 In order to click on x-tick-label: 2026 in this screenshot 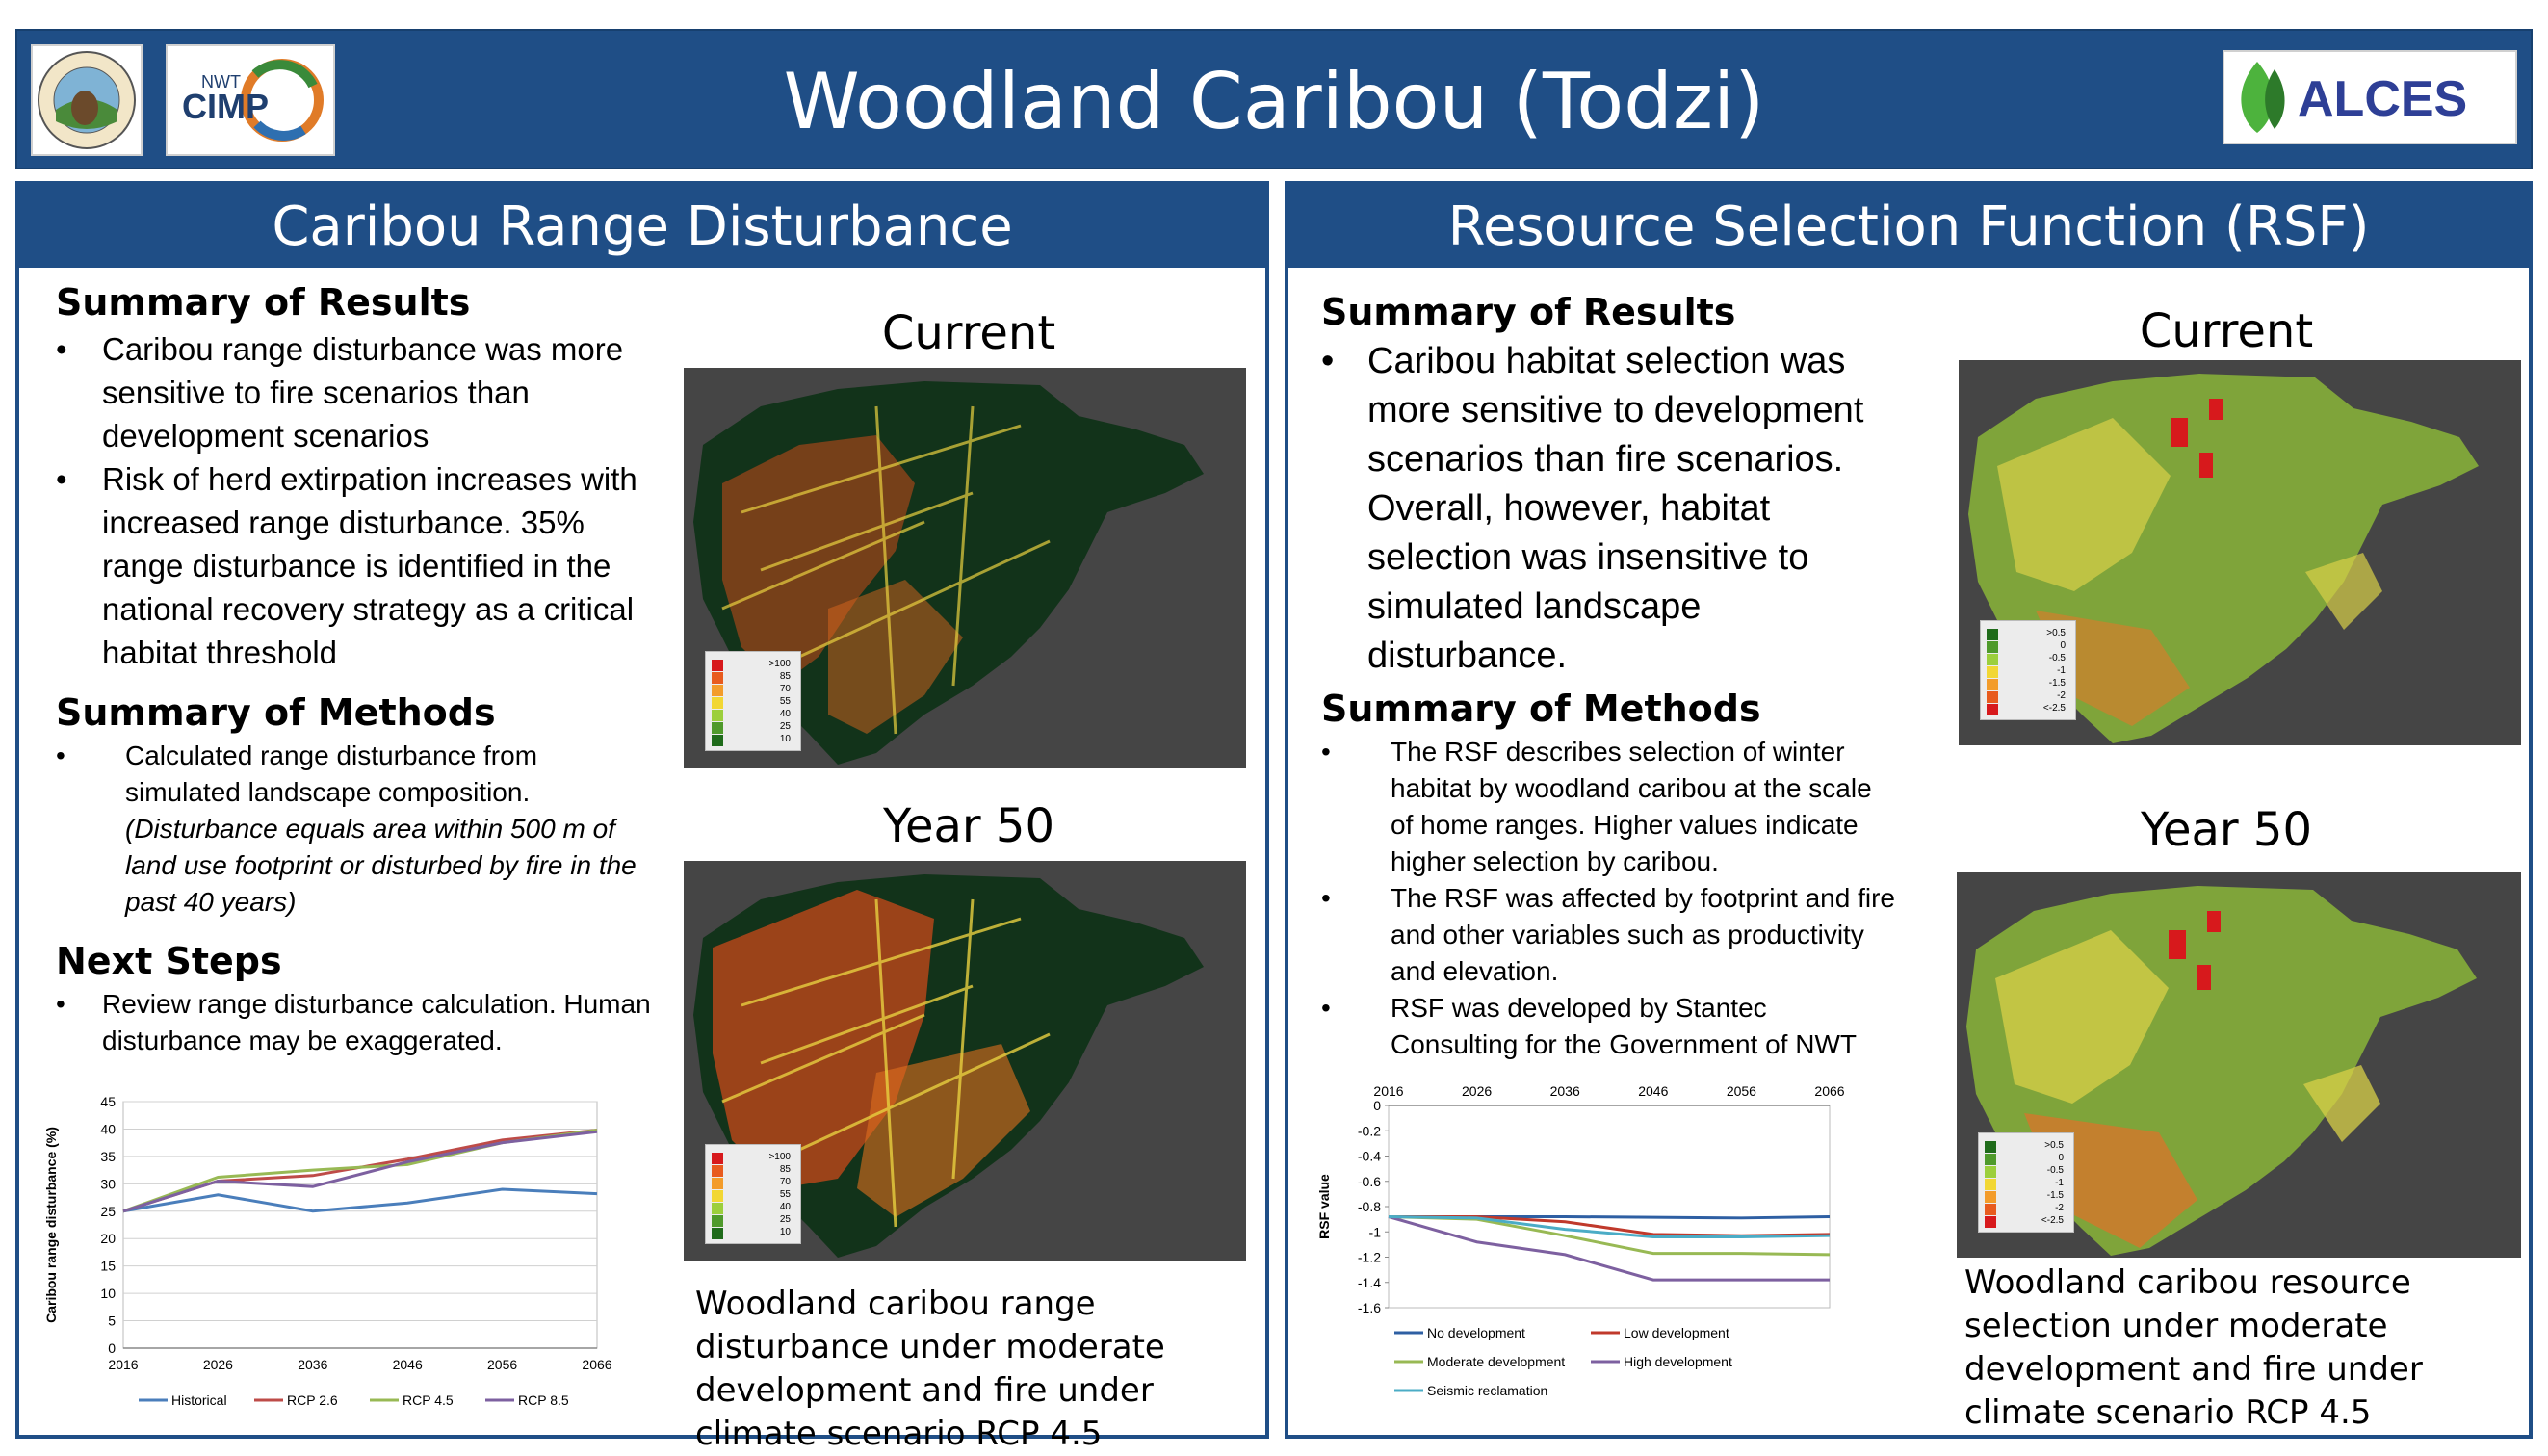, I will do `click(1477, 1091)`.